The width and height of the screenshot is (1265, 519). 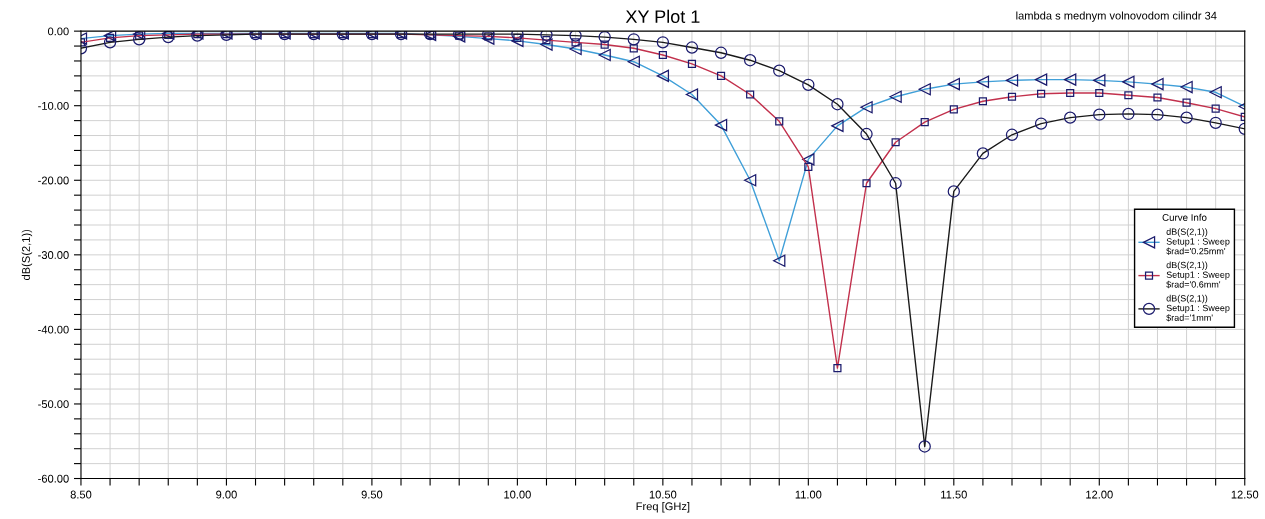 I want to click on x-tick-label: 10.00, so click(x=517, y=494).